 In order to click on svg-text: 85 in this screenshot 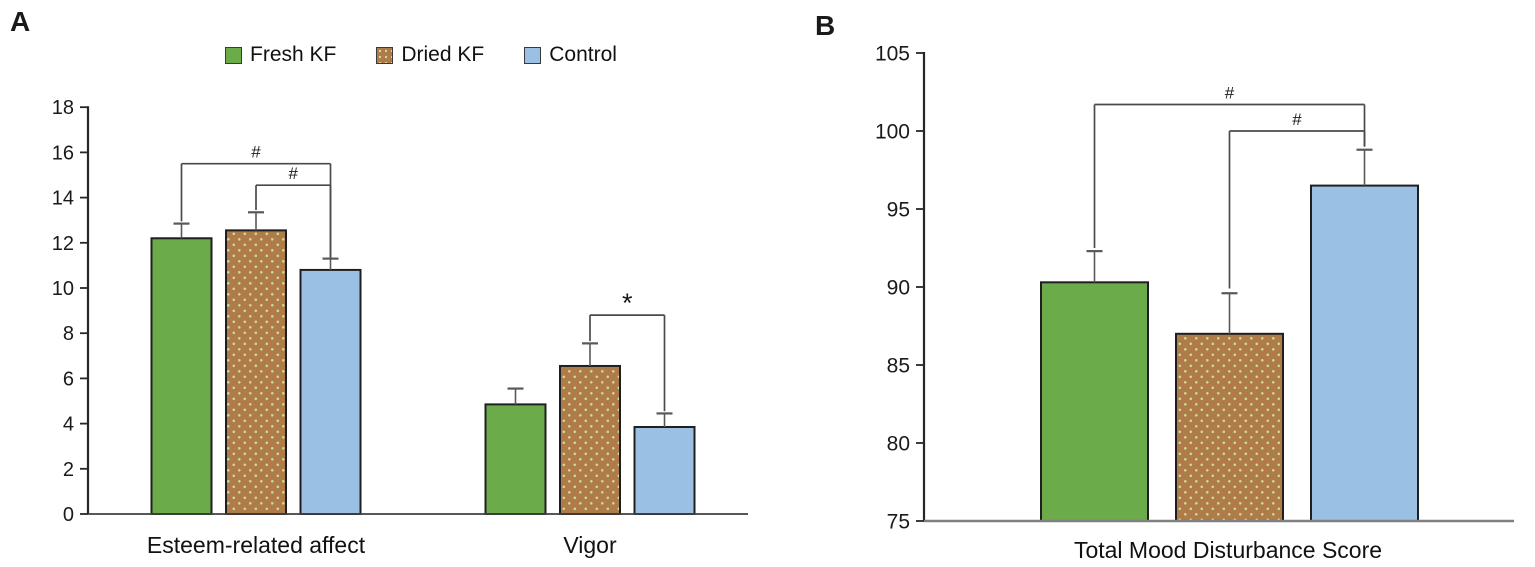, I will do `click(898, 365)`.